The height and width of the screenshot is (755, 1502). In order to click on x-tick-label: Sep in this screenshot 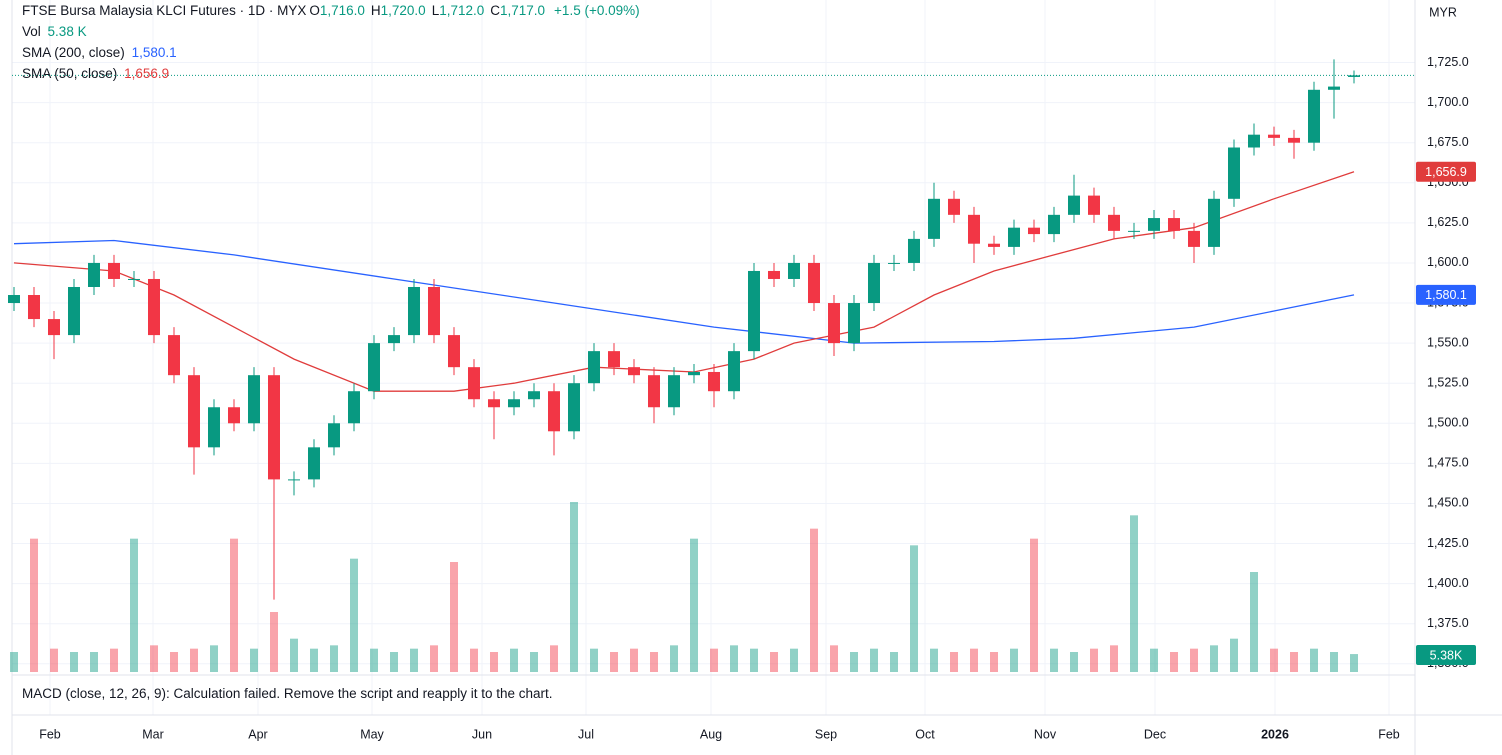, I will do `click(826, 734)`.